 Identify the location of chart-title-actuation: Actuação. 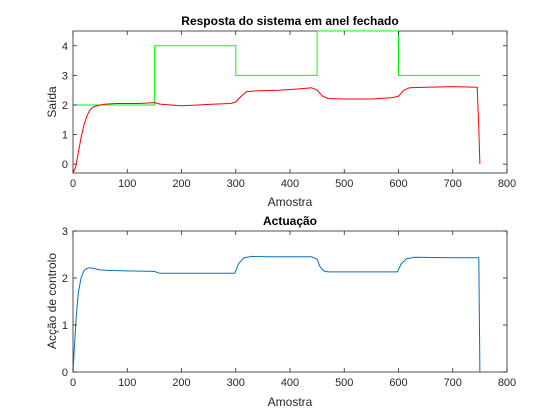
(290, 221).